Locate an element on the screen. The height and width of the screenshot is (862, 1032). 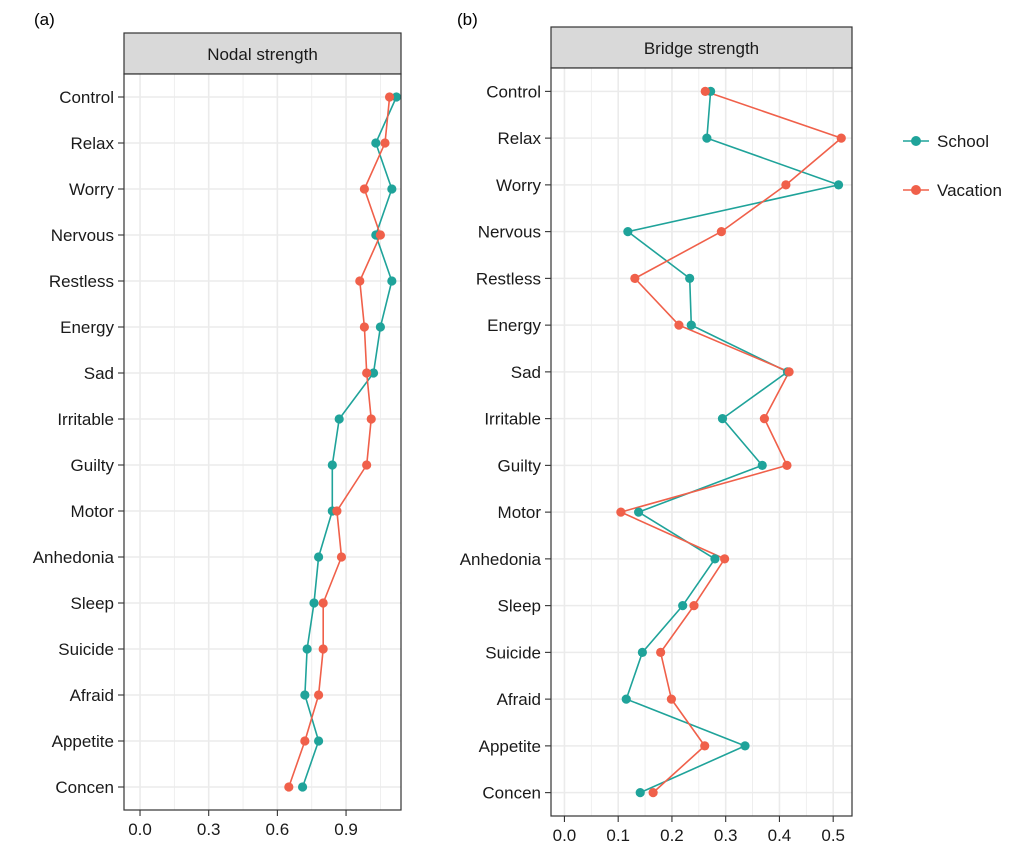
panel-b-point-school-suicide is located at coordinates (642, 652).